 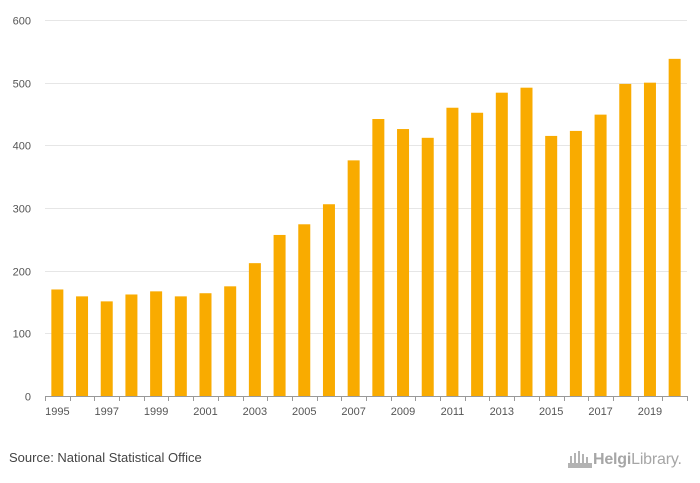 I want to click on bar-1996, so click(x=82, y=346).